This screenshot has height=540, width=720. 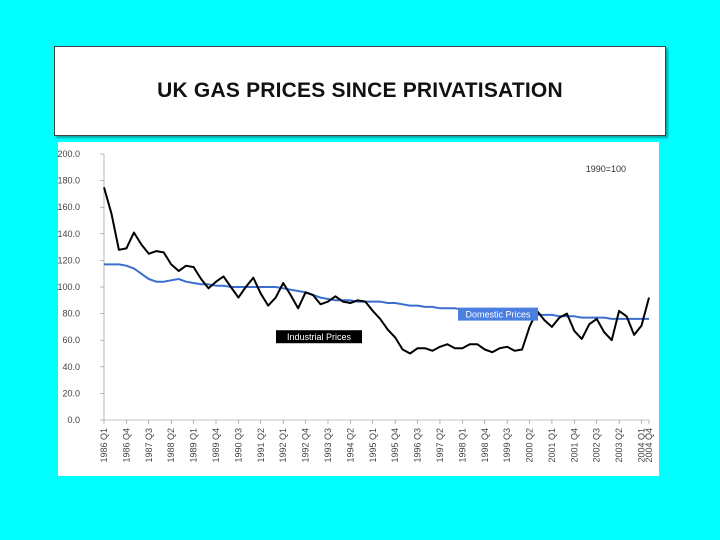 I want to click on x-tick-label: 2001 Q4, so click(x=574, y=445).